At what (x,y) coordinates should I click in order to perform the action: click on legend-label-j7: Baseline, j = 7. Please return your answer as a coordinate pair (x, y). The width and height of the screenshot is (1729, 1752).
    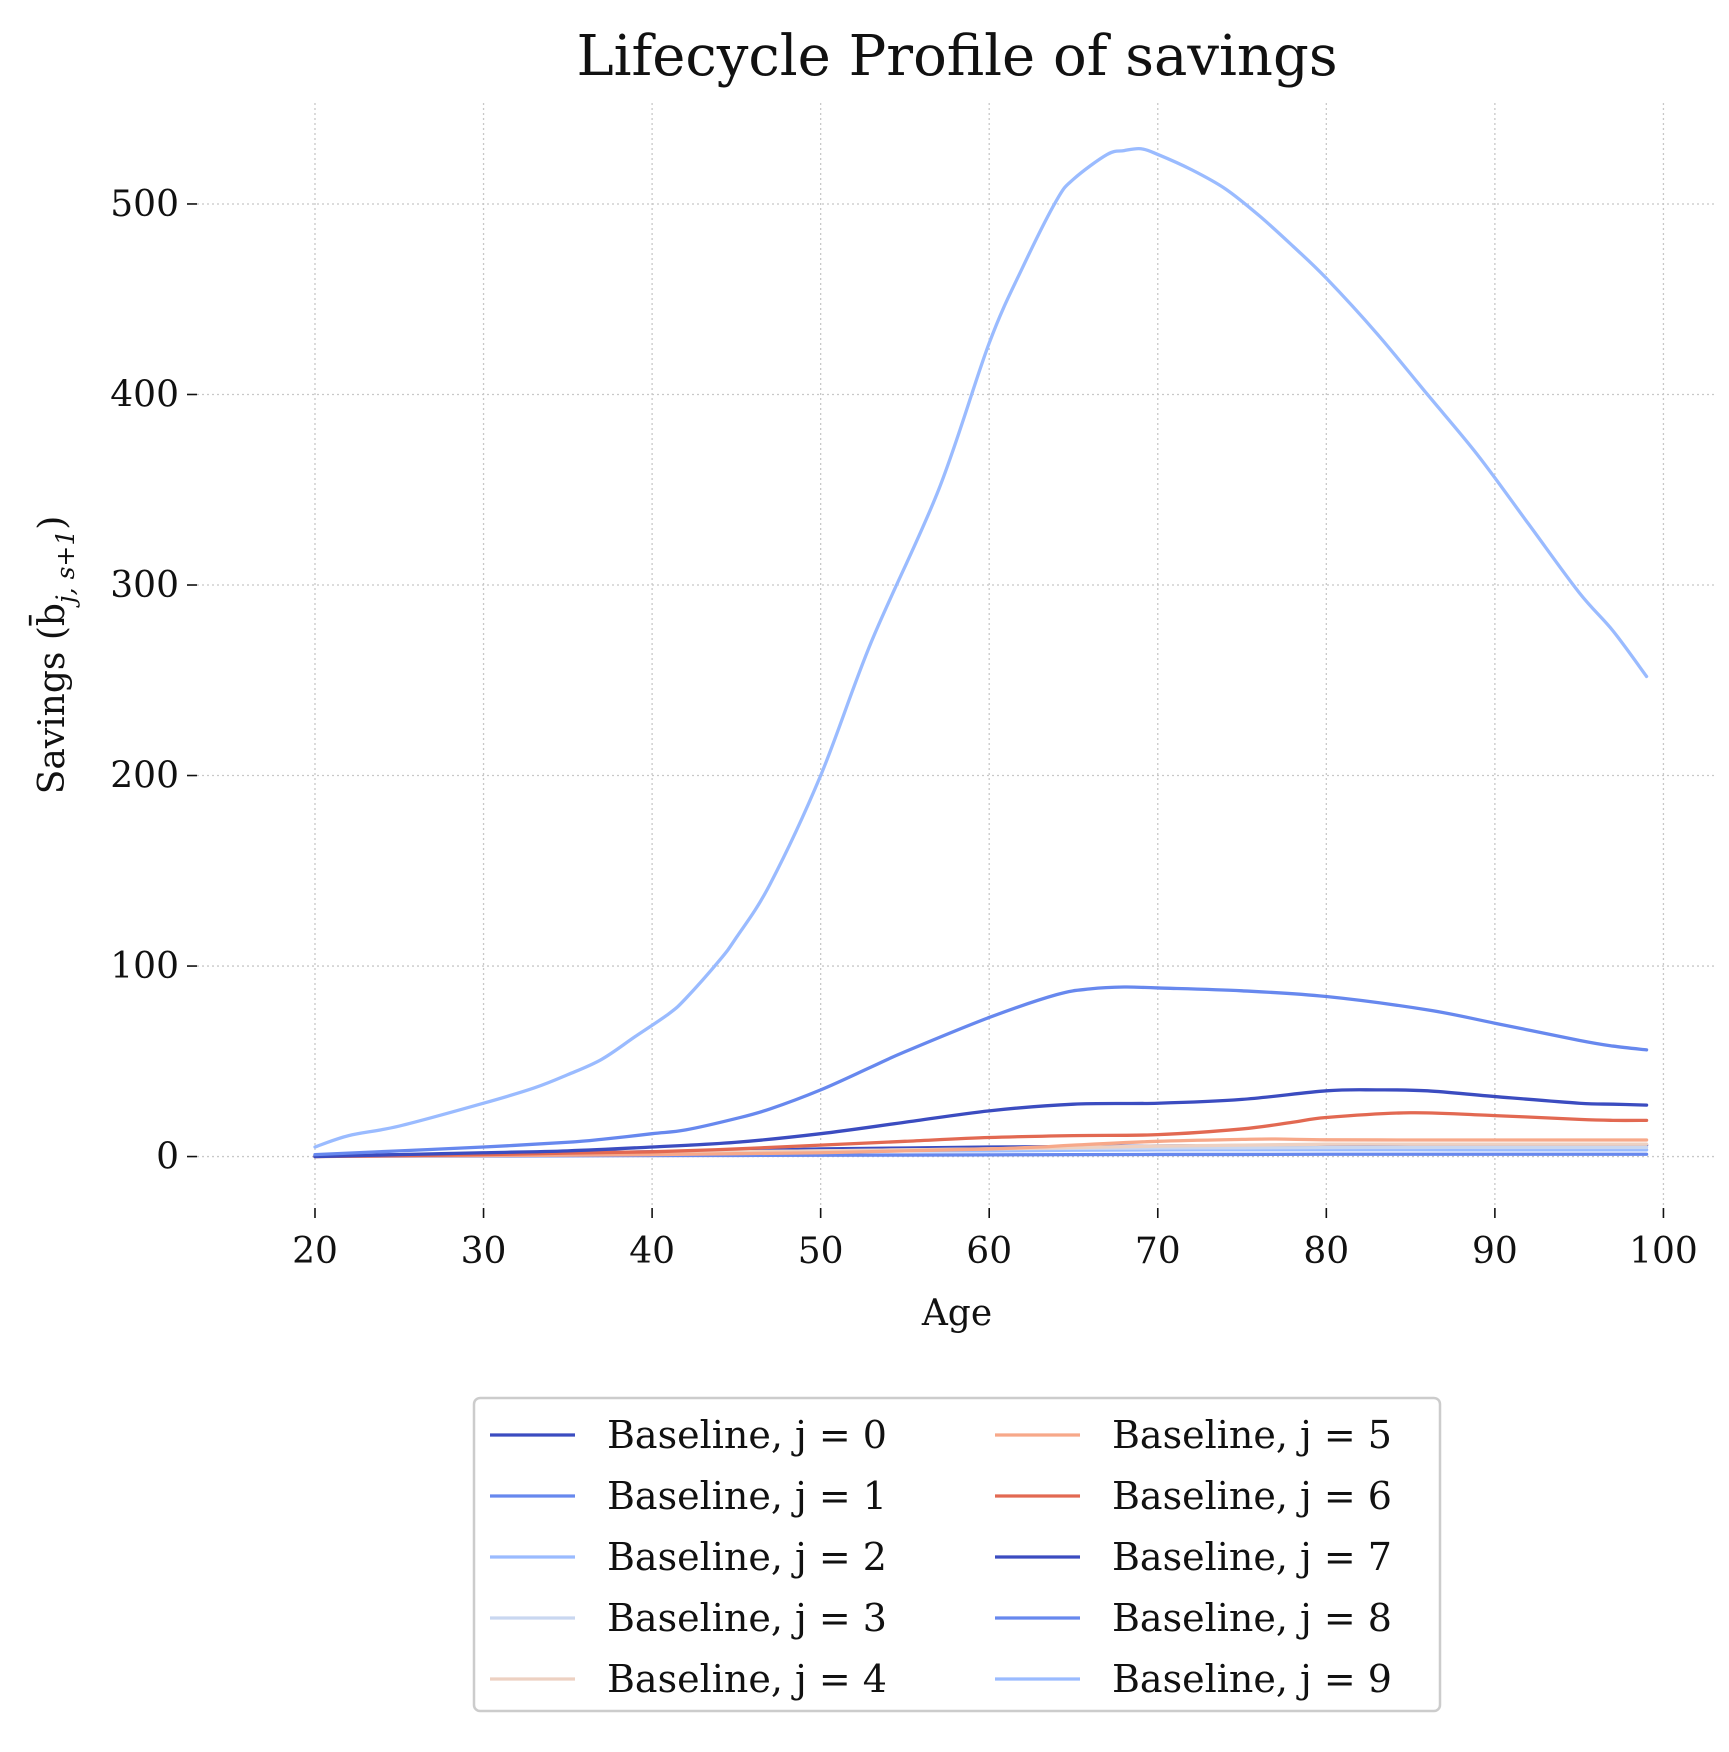
    Looking at the image, I should click on (1252, 1557).